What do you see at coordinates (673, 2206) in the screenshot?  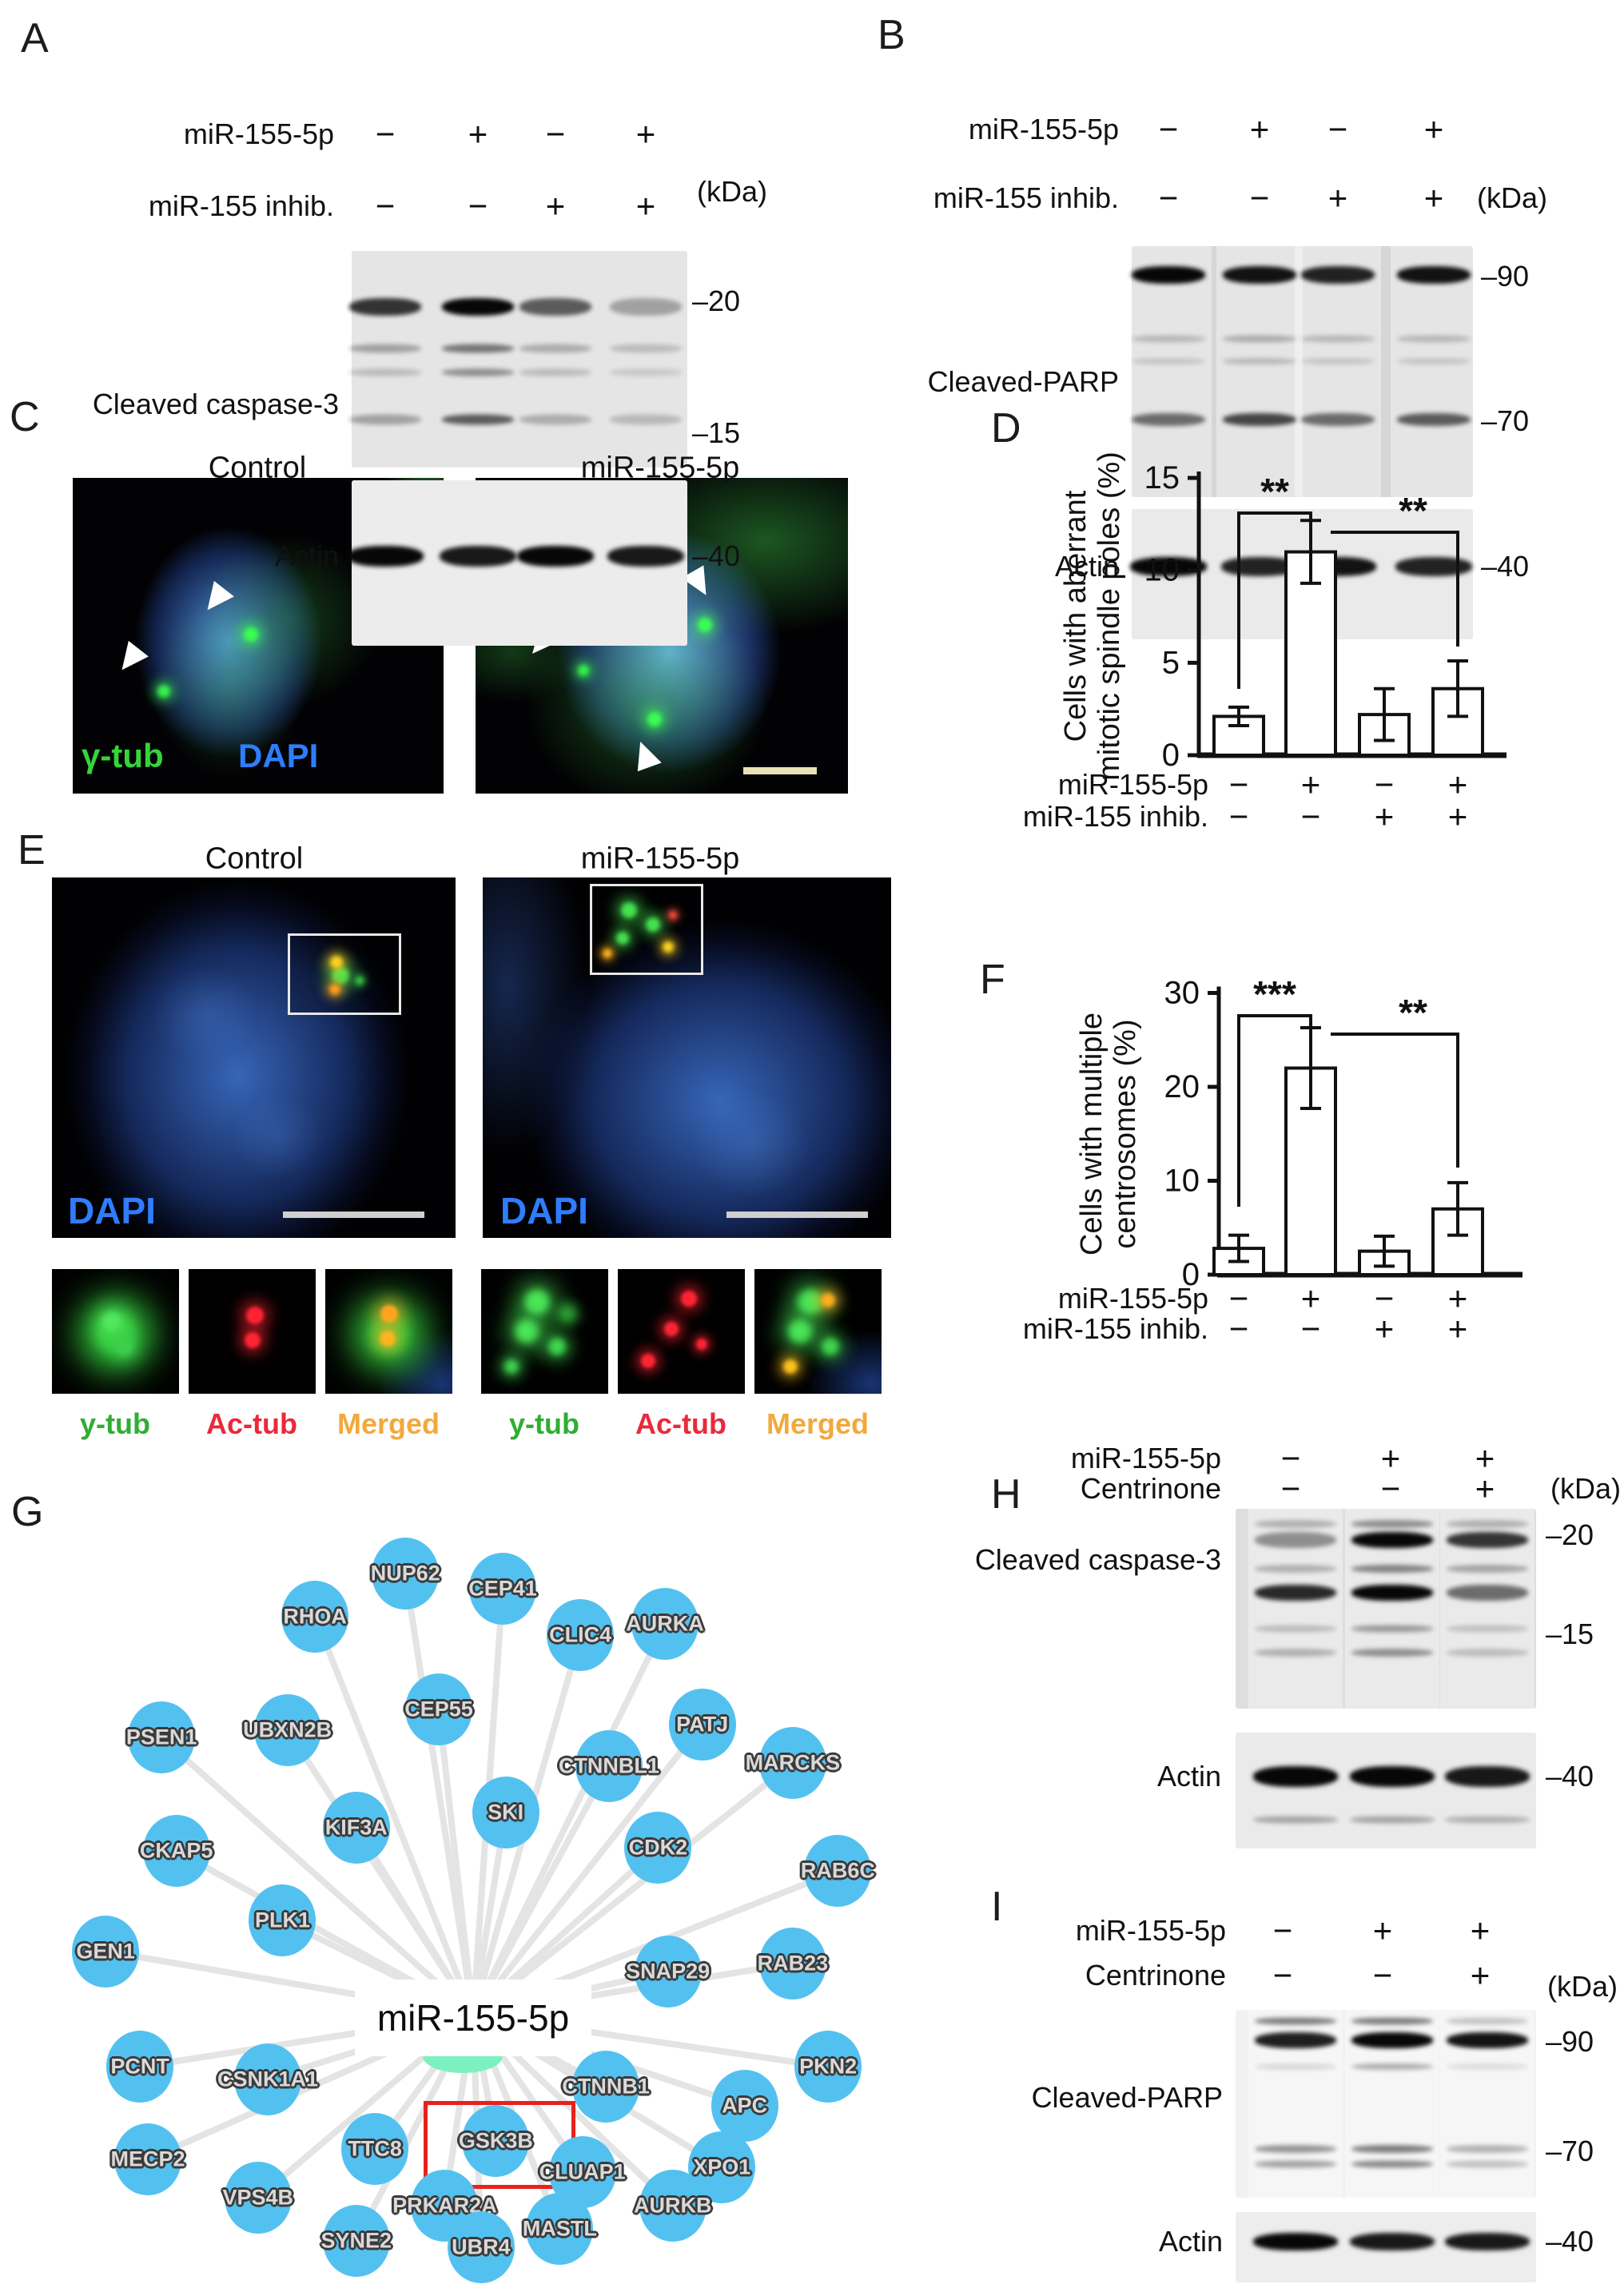 I see `gene-node-aurkb` at bounding box center [673, 2206].